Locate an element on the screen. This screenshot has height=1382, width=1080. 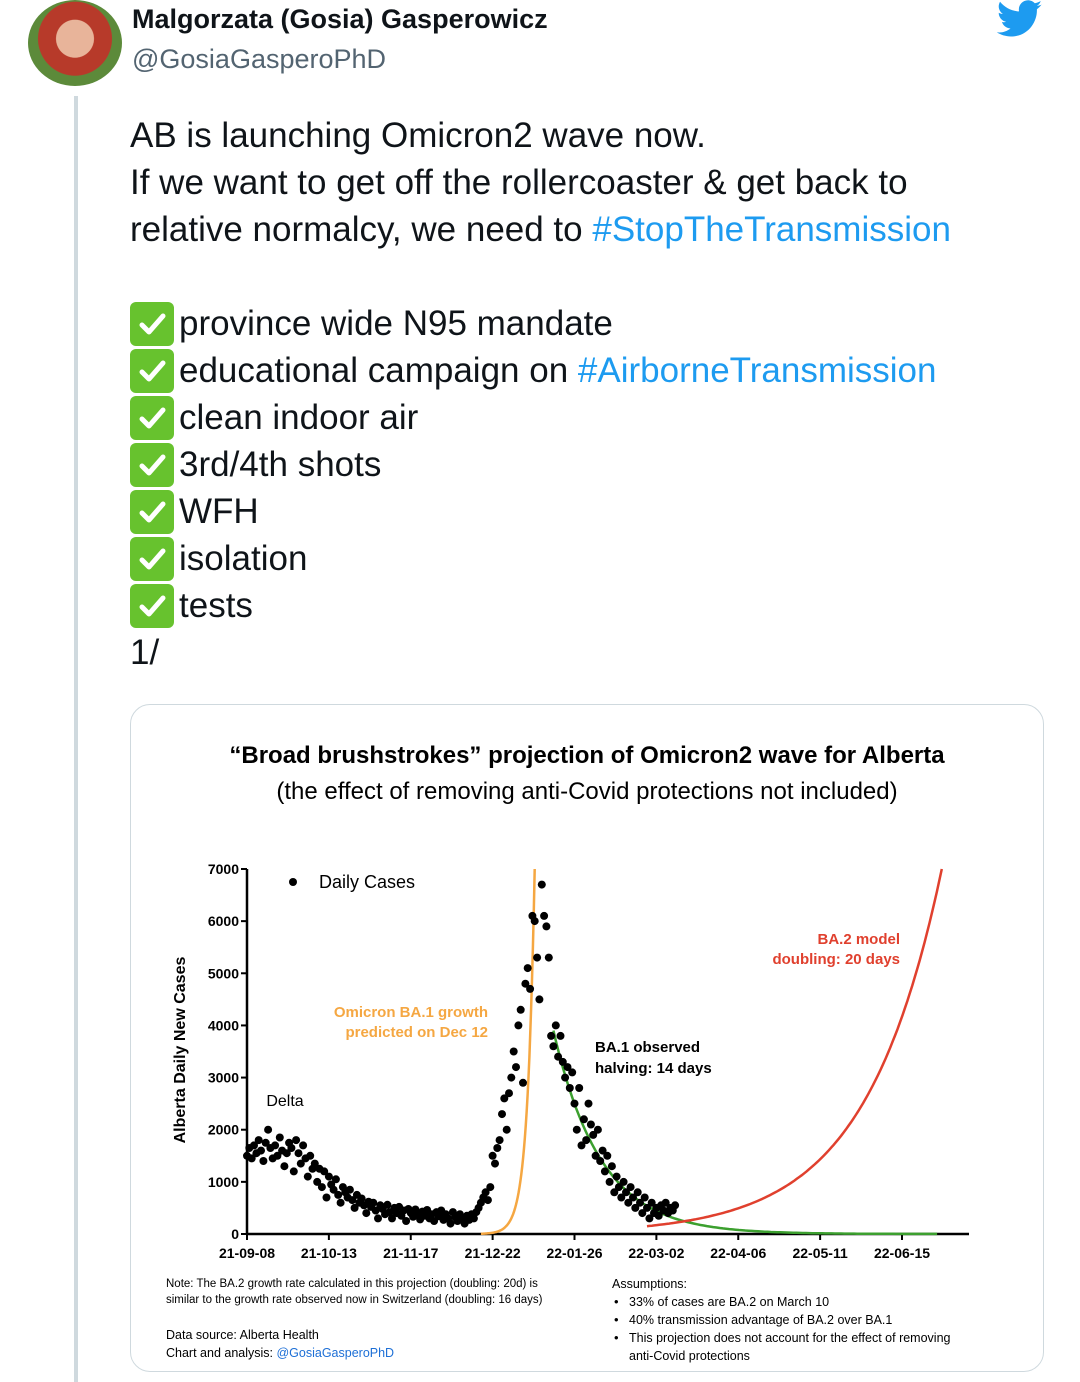
annotation-ba1-halving: halving: 14 days is located at coordinates (653, 1068).